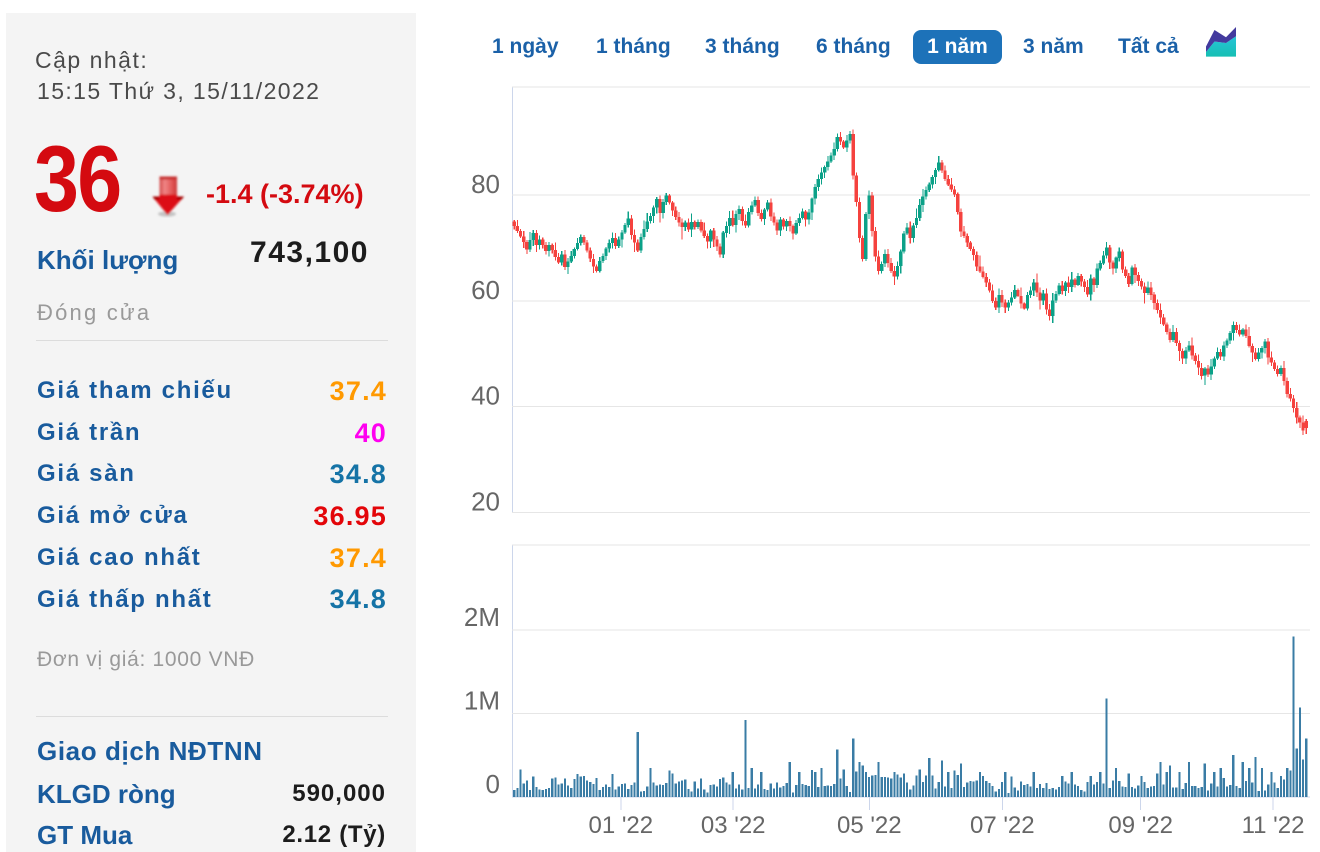 This screenshot has height=852, width=1320. What do you see at coordinates (620, 825) in the screenshot?
I see `svg-text: 01 '22` at bounding box center [620, 825].